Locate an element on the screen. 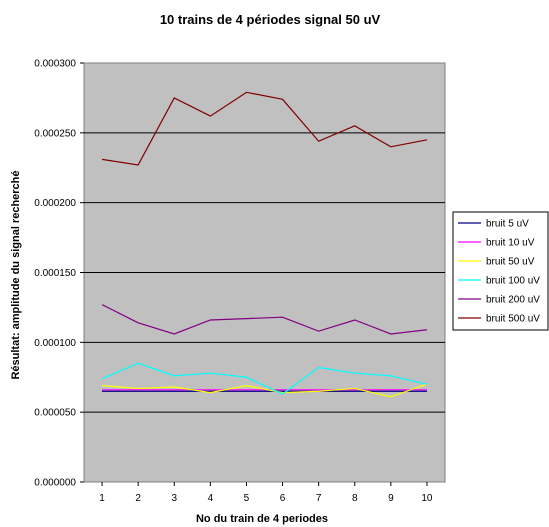  y-tick-label: 0.000100 is located at coordinates (55, 343).